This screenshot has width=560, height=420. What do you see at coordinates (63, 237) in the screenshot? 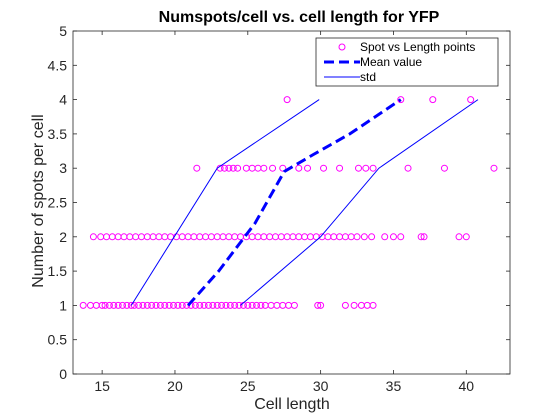
I see `y-tick-label: 2` at bounding box center [63, 237].